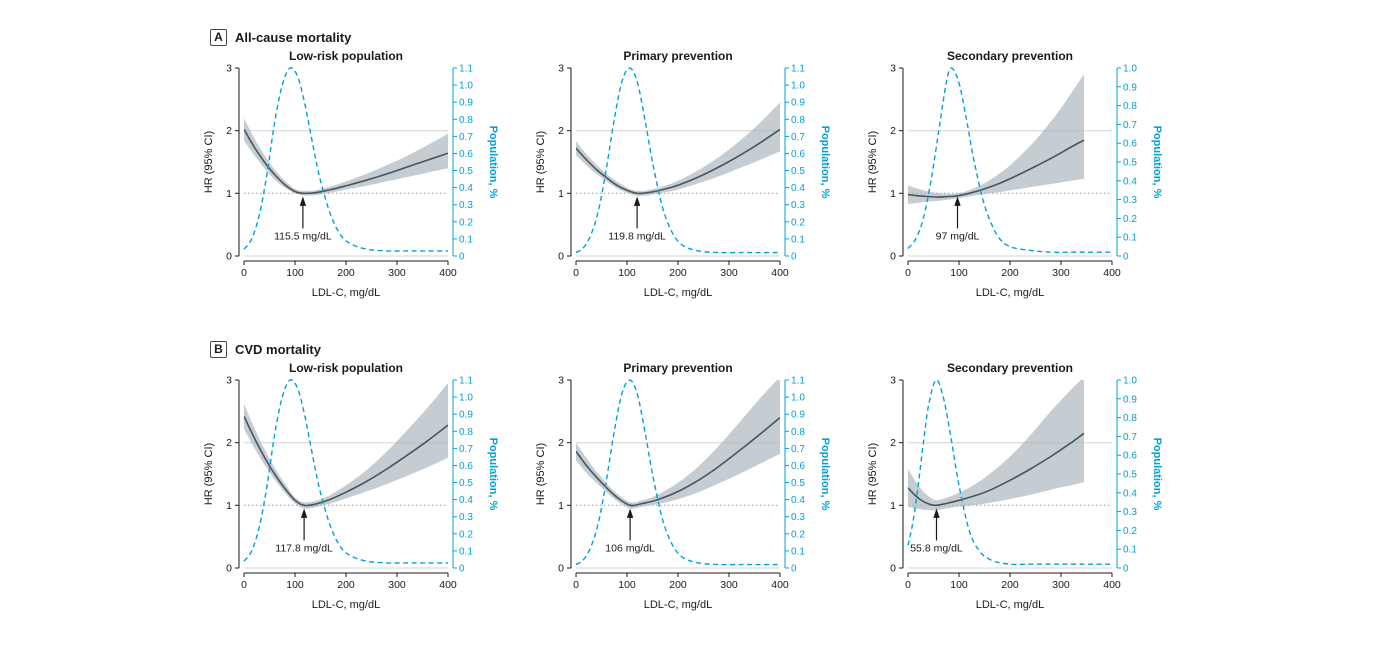 The width and height of the screenshot is (1380, 648). What do you see at coordinates (218, 349) in the screenshot?
I see `panel-b-letter-badge: B` at bounding box center [218, 349].